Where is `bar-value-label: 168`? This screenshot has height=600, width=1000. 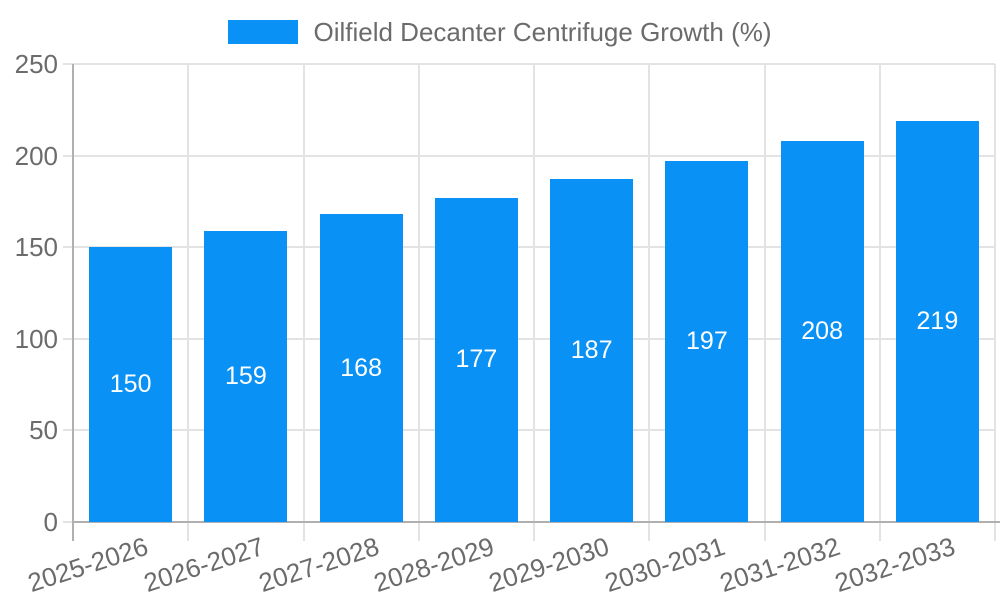 bar-value-label: 168 is located at coordinates (361, 367).